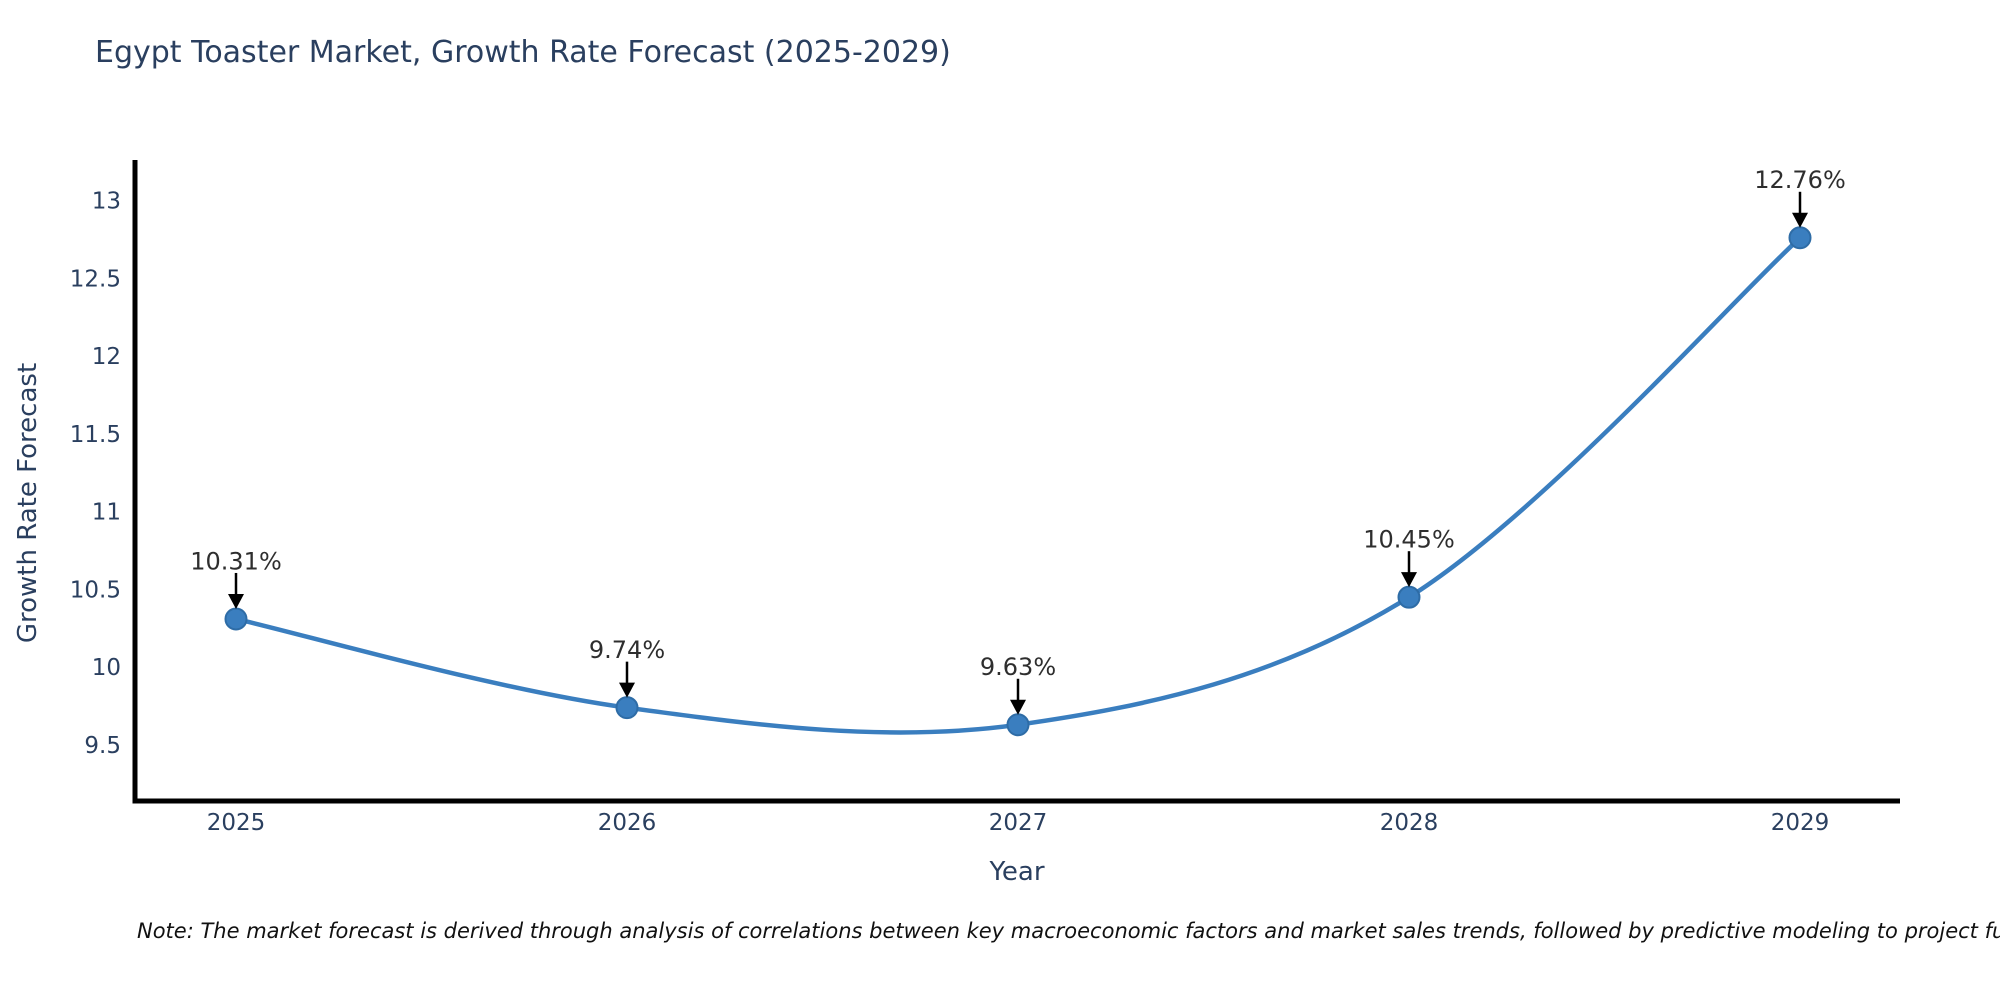  What do you see at coordinates (95, 590) in the screenshot?
I see `y-tick-label: 10.5` at bounding box center [95, 590].